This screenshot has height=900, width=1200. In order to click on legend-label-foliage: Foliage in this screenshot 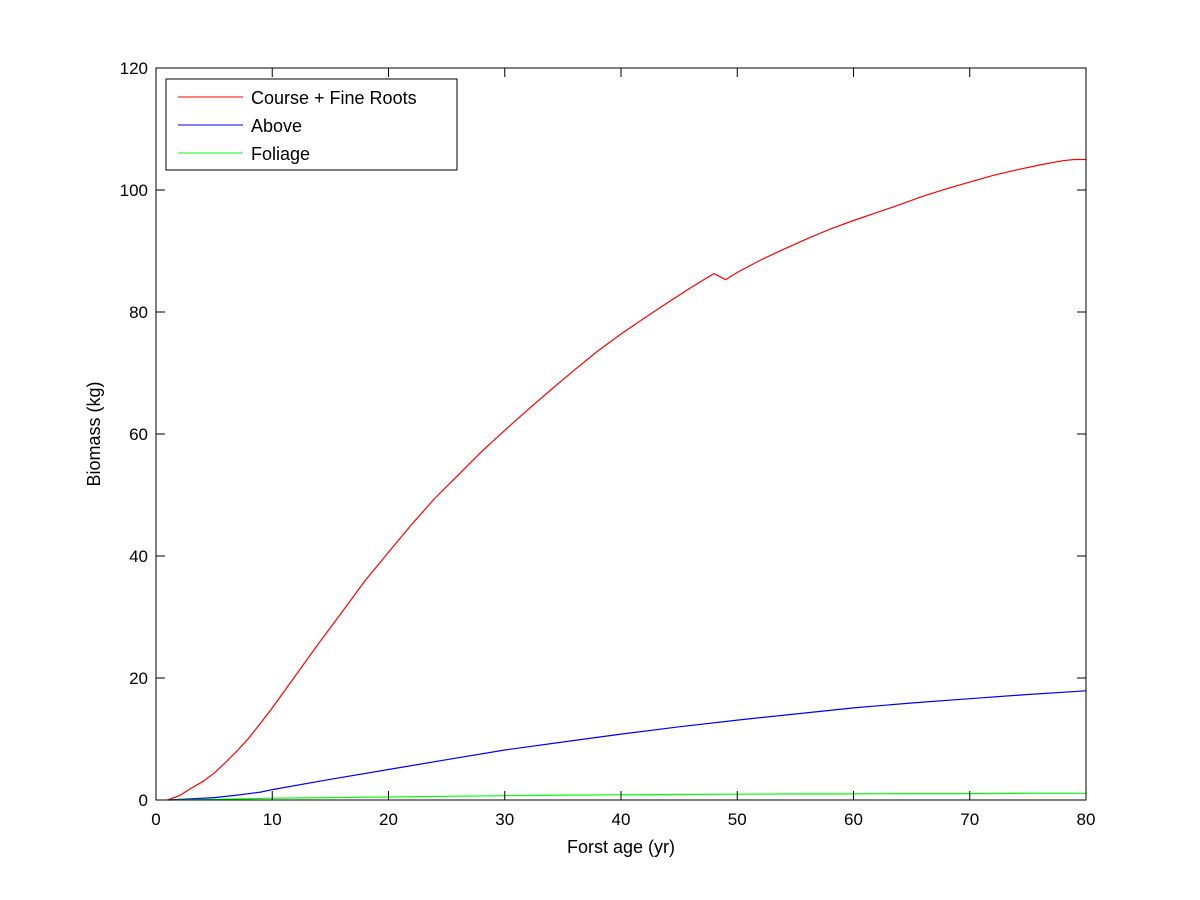, I will do `click(280, 154)`.